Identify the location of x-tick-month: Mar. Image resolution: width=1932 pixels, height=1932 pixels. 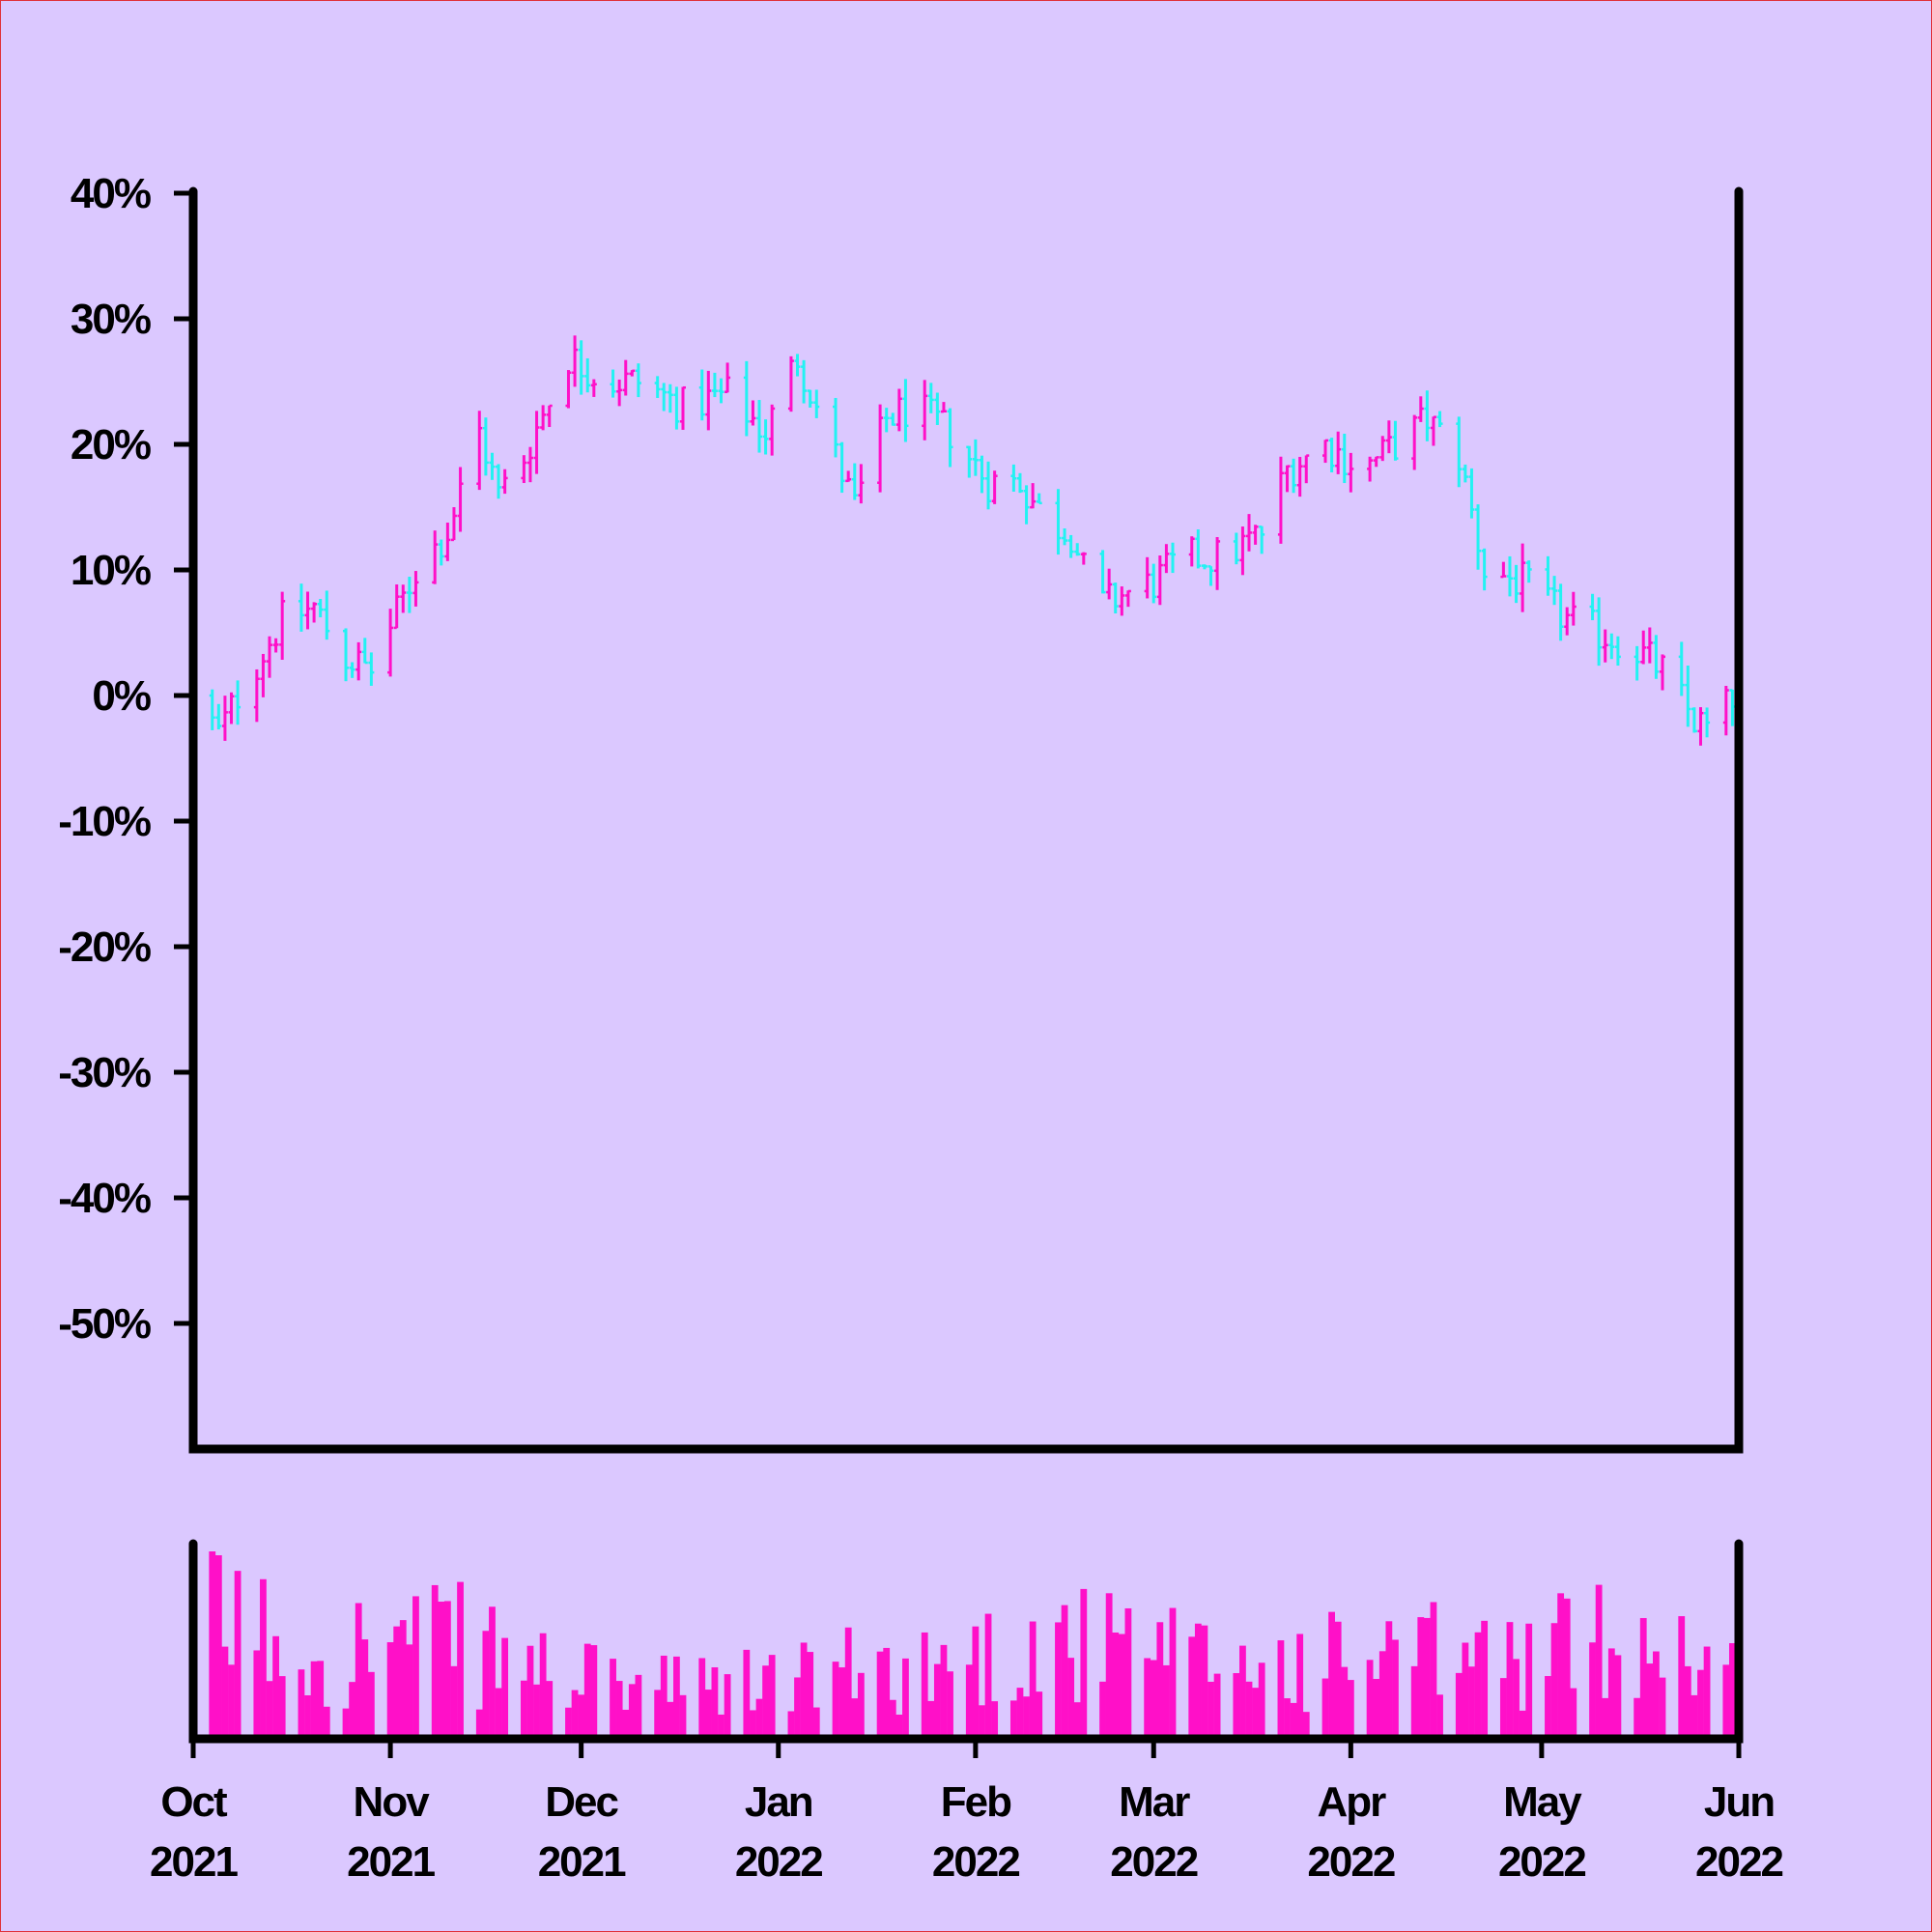
(1154, 1802).